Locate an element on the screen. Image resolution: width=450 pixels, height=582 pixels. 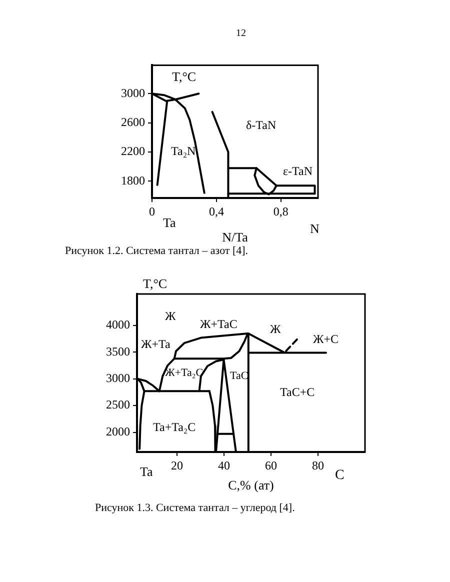
x-axis-title: C,% (ат) is located at coordinates (251, 485).